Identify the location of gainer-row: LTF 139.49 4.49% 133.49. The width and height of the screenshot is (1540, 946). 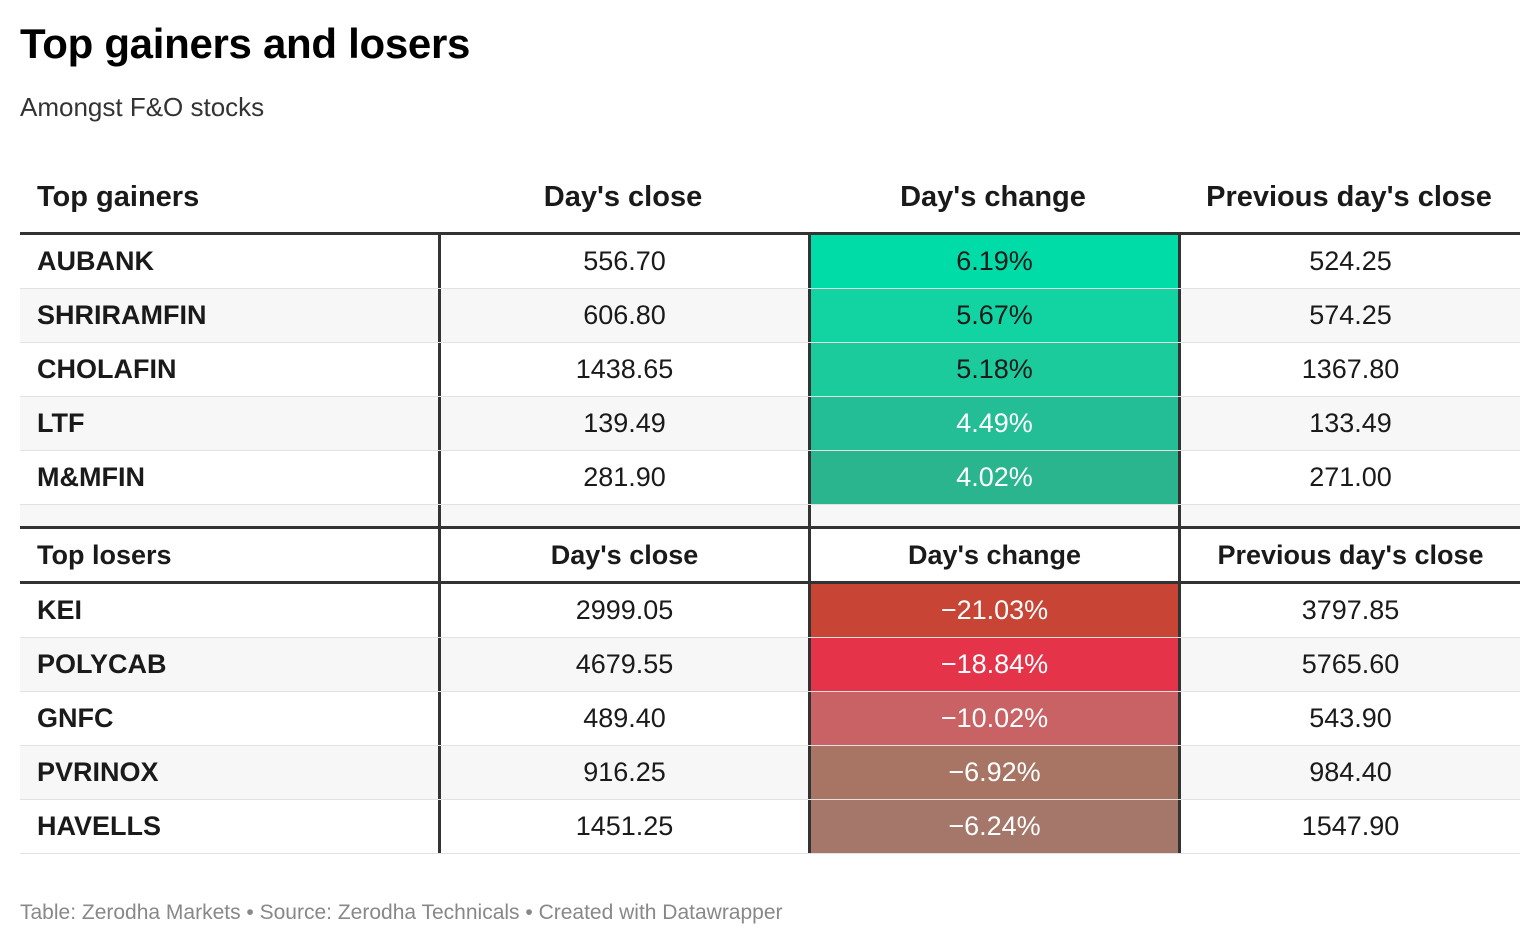
(770, 424).